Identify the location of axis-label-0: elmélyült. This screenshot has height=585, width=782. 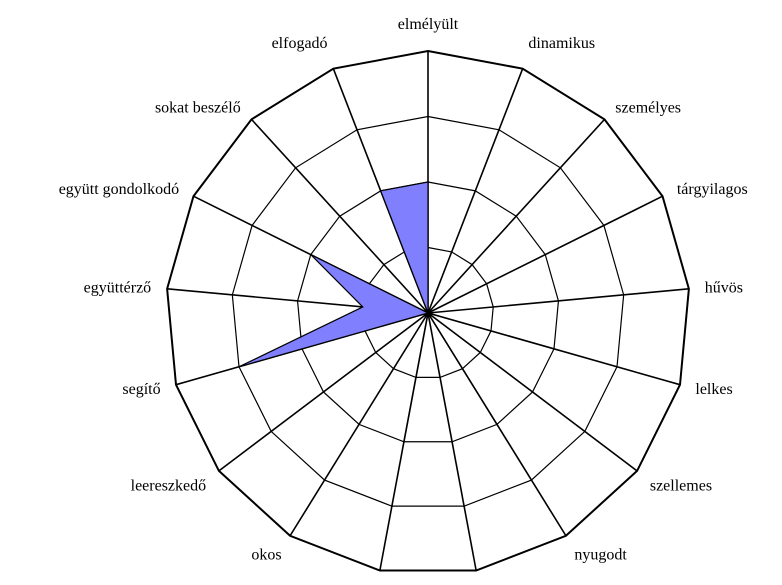
(428, 24).